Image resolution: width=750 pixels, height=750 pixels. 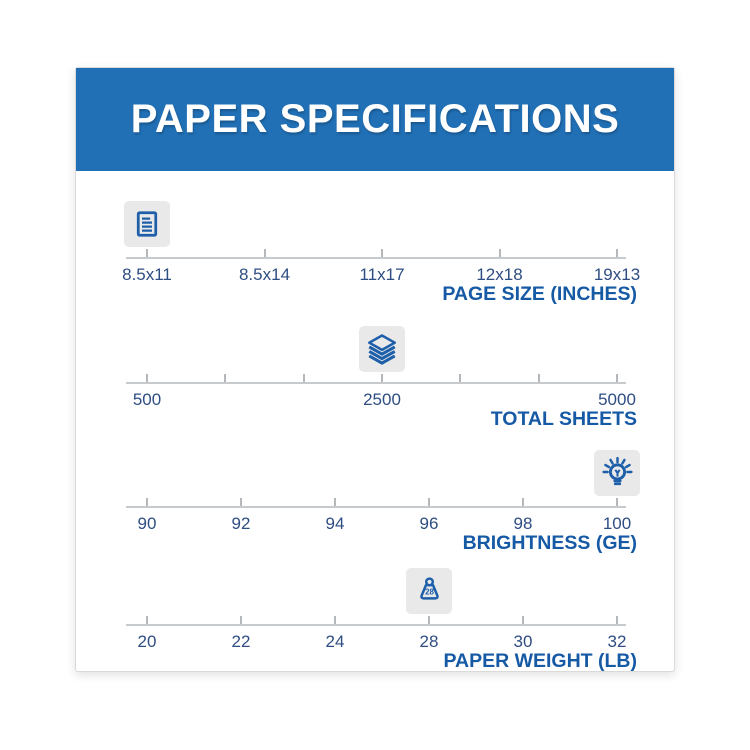 What do you see at coordinates (147, 274) in the screenshot?
I see `tick-label: 8.5x11` at bounding box center [147, 274].